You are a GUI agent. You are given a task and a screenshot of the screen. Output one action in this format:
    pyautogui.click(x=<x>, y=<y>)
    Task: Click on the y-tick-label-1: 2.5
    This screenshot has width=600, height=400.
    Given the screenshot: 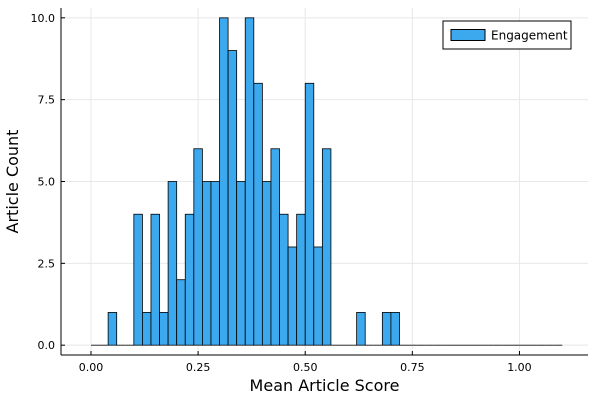 What is the action you would take?
    pyautogui.click(x=47, y=263)
    